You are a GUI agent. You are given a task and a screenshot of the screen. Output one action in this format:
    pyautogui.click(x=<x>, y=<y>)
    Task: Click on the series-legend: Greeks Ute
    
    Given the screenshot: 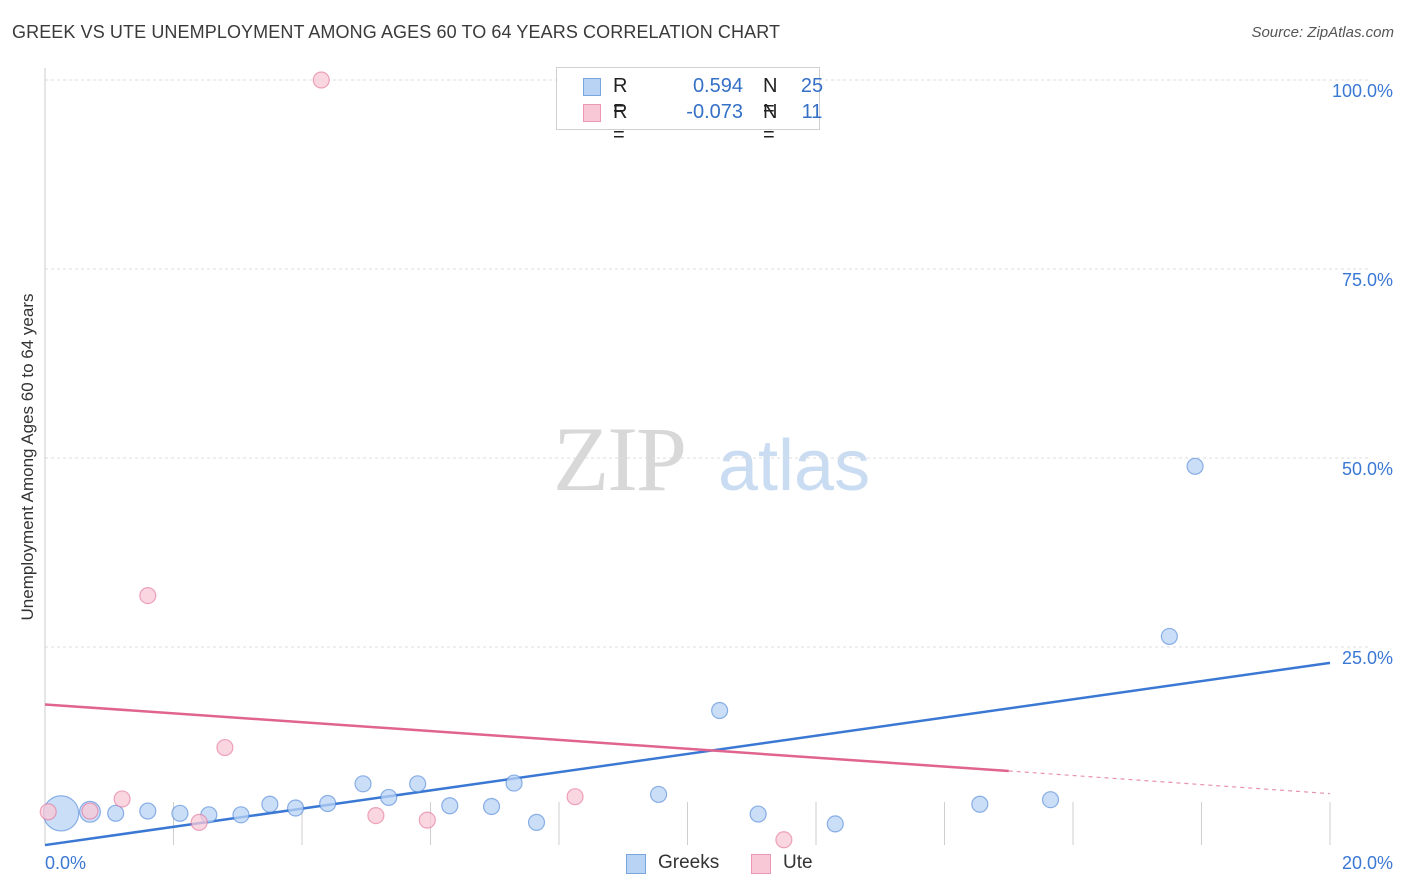 What is the action you would take?
    pyautogui.click(x=703, y=865)
    